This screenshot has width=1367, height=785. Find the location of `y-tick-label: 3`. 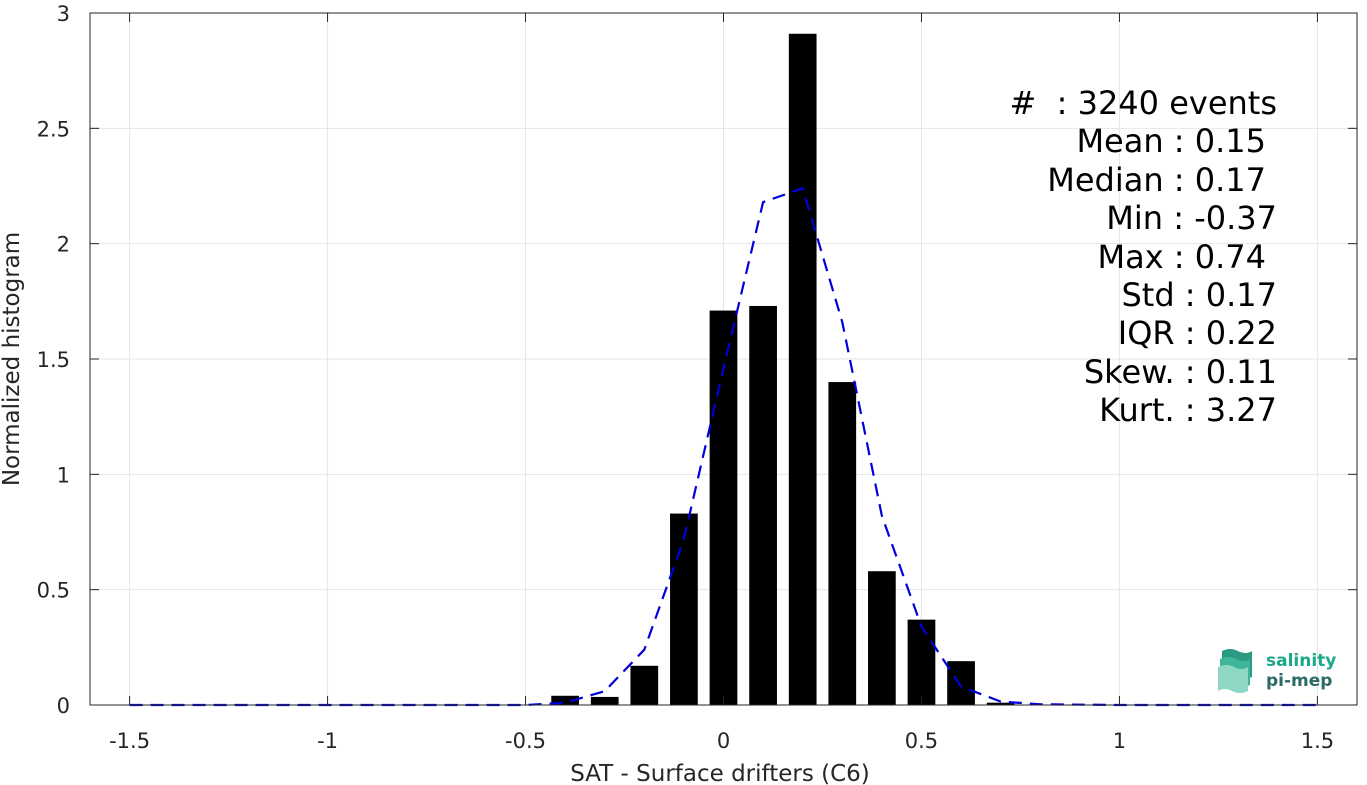

y-tick-label: 3 is located at coordinates (63, 14).